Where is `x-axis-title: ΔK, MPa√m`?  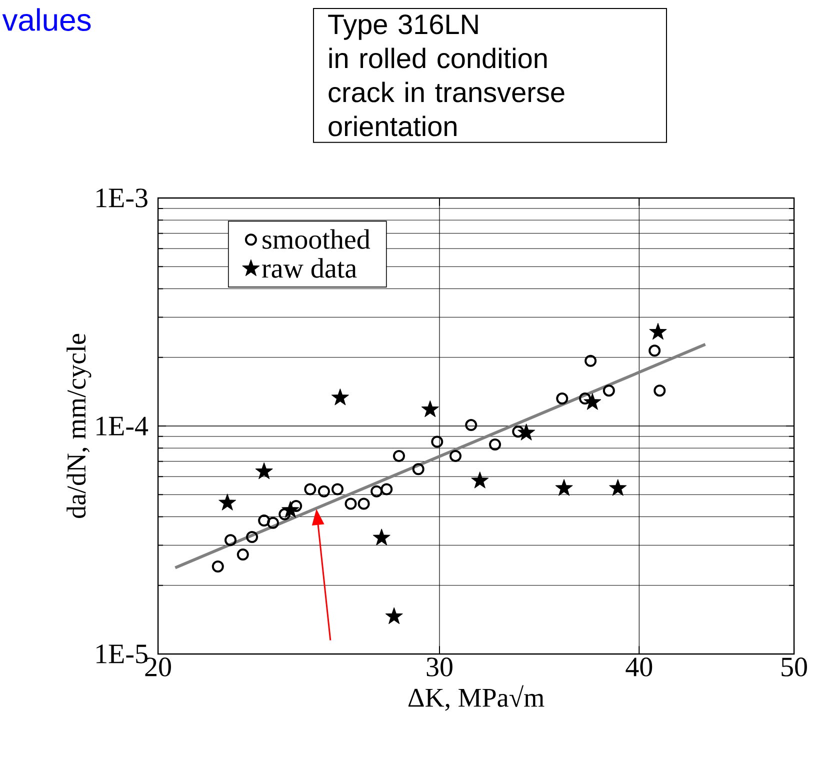
x-axis-title: ΔK, MPa√m is located at coordinates (476, 698).